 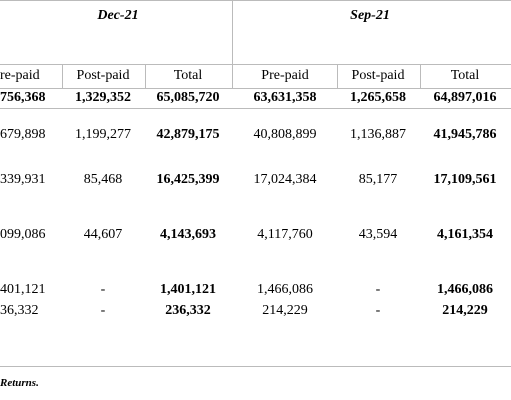 What do you see at coordinates (188, 289) in the screenshot?
I see `table-cell: 1,401,121` at bounding box center [188, 289].